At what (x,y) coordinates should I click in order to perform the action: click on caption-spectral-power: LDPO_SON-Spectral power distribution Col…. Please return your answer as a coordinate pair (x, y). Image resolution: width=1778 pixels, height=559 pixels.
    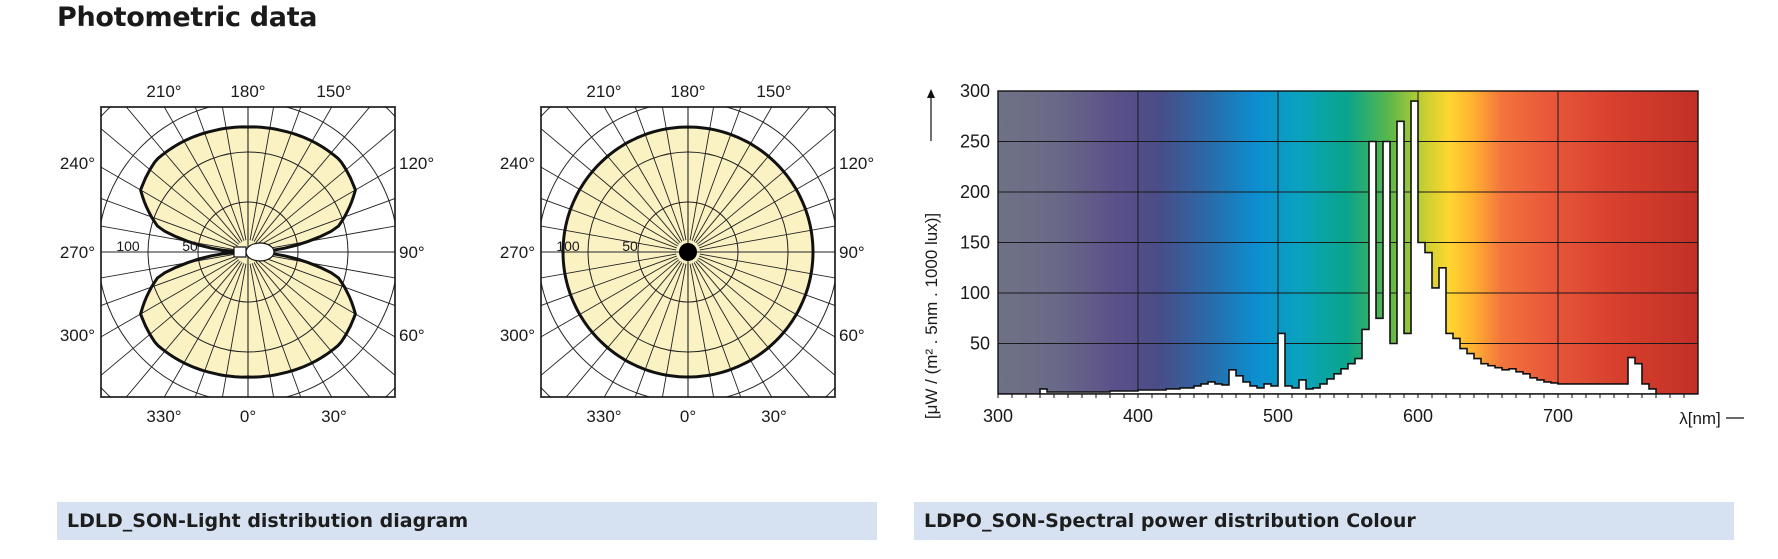
    Looking at the image, I should click on (1324, 521).